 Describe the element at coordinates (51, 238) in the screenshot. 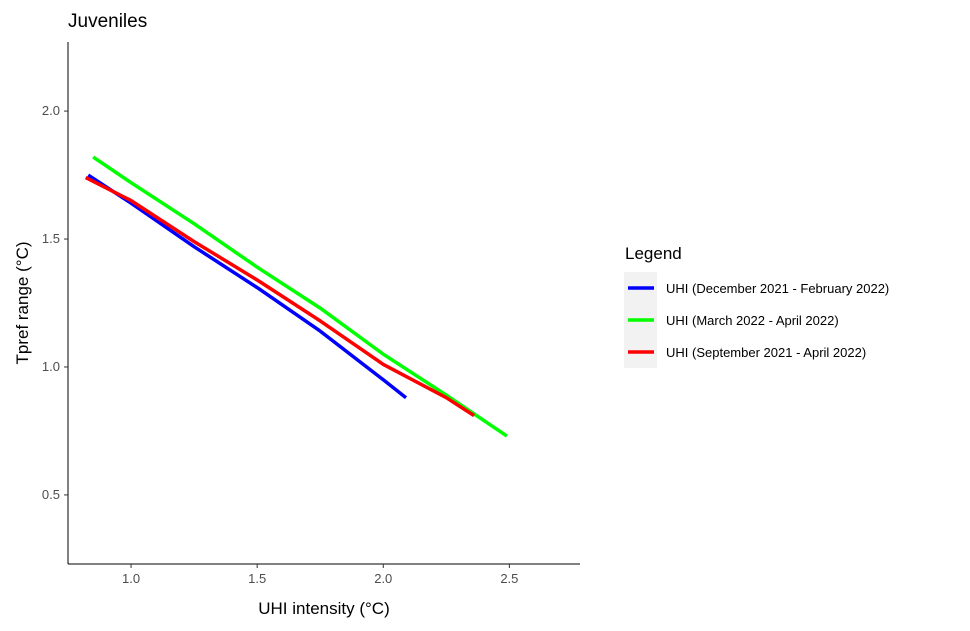

I see `y-tick-label: 1.5` at that location.